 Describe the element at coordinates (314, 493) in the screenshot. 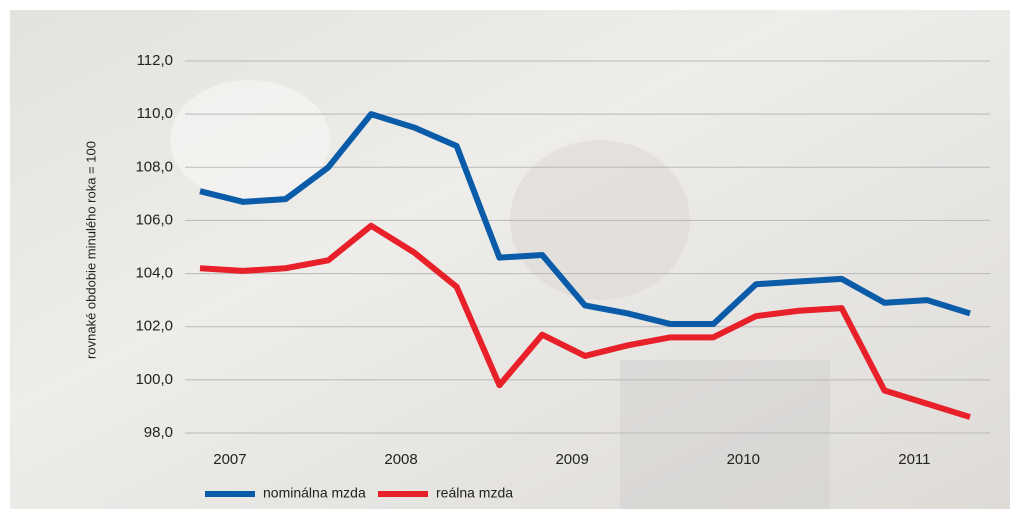

I see `legend-label: nominálna mzda` at that location.